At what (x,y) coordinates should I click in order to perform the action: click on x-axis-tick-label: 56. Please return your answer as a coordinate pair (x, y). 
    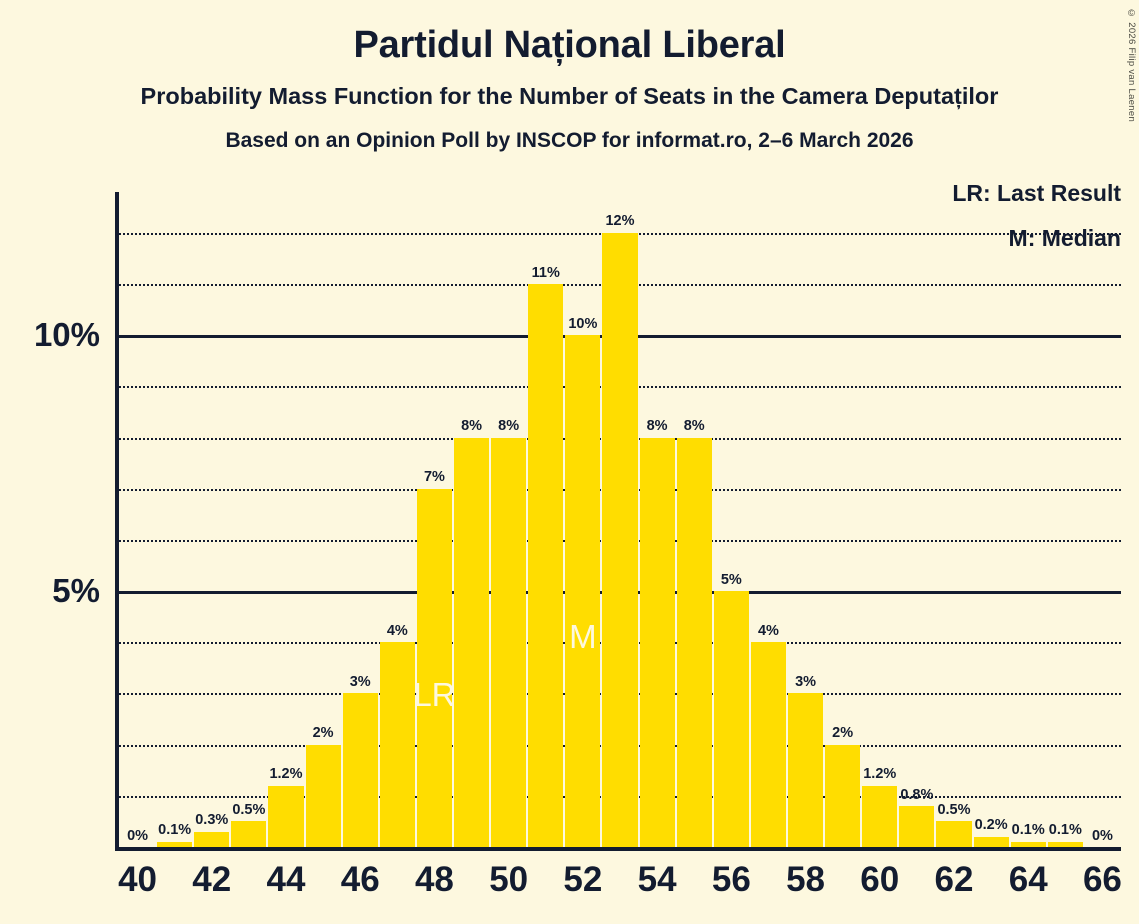
    Looking at the image, I should click on (731, 879).